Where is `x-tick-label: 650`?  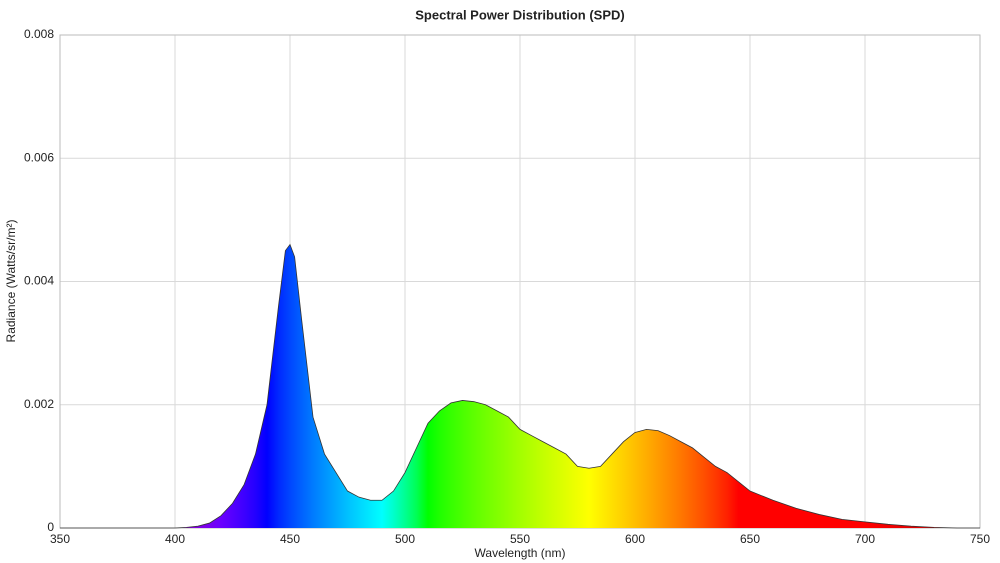
x-tick-label: 650 is located at coordinates (750, 539).